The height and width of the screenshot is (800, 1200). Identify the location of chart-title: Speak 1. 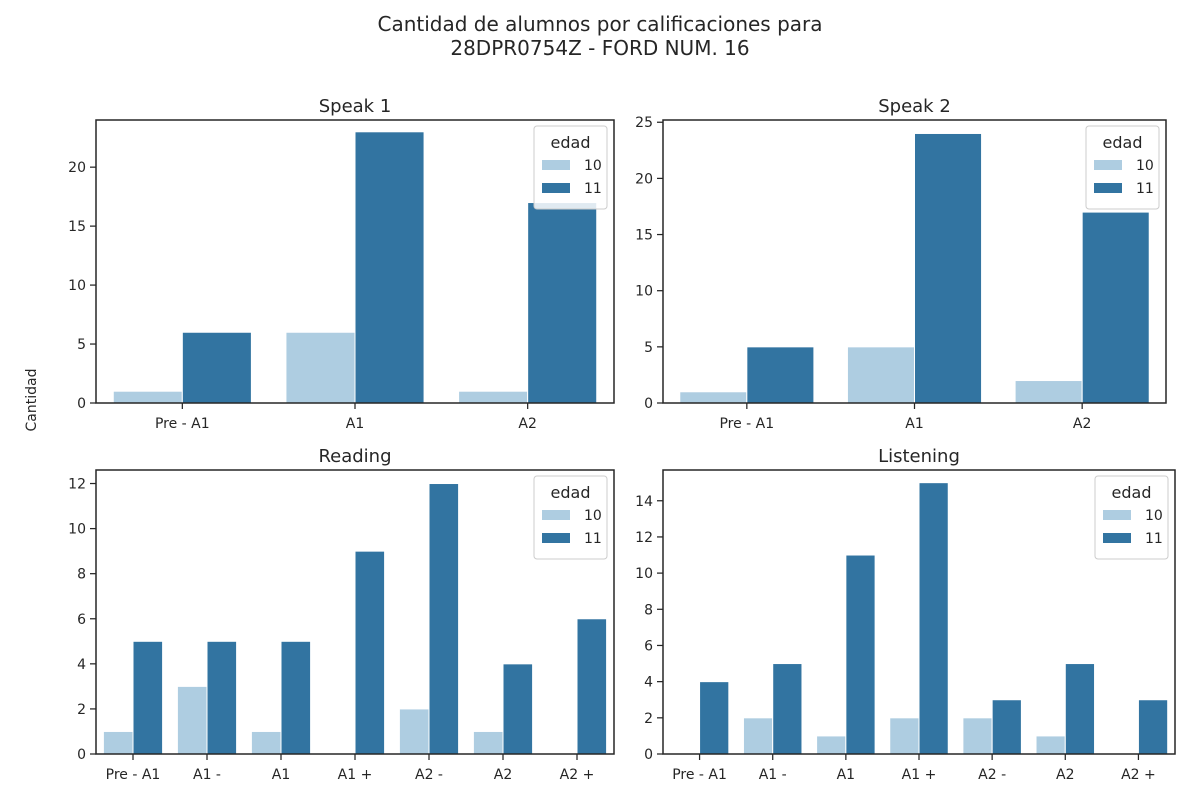
(355, 106).